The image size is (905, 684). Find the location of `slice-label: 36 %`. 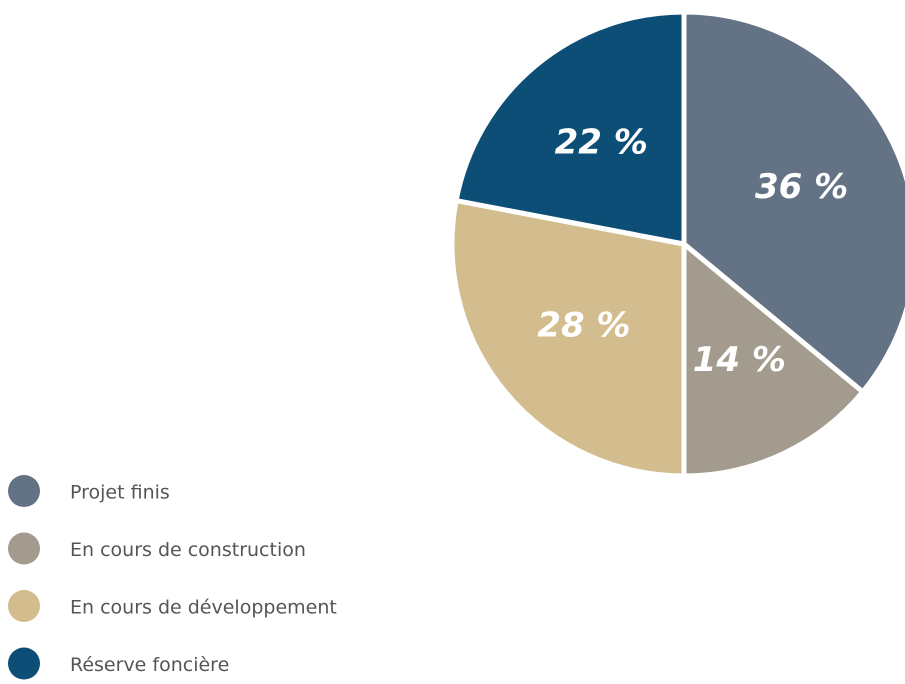

slice-label: 36 % is located at coordinates (801, 187).